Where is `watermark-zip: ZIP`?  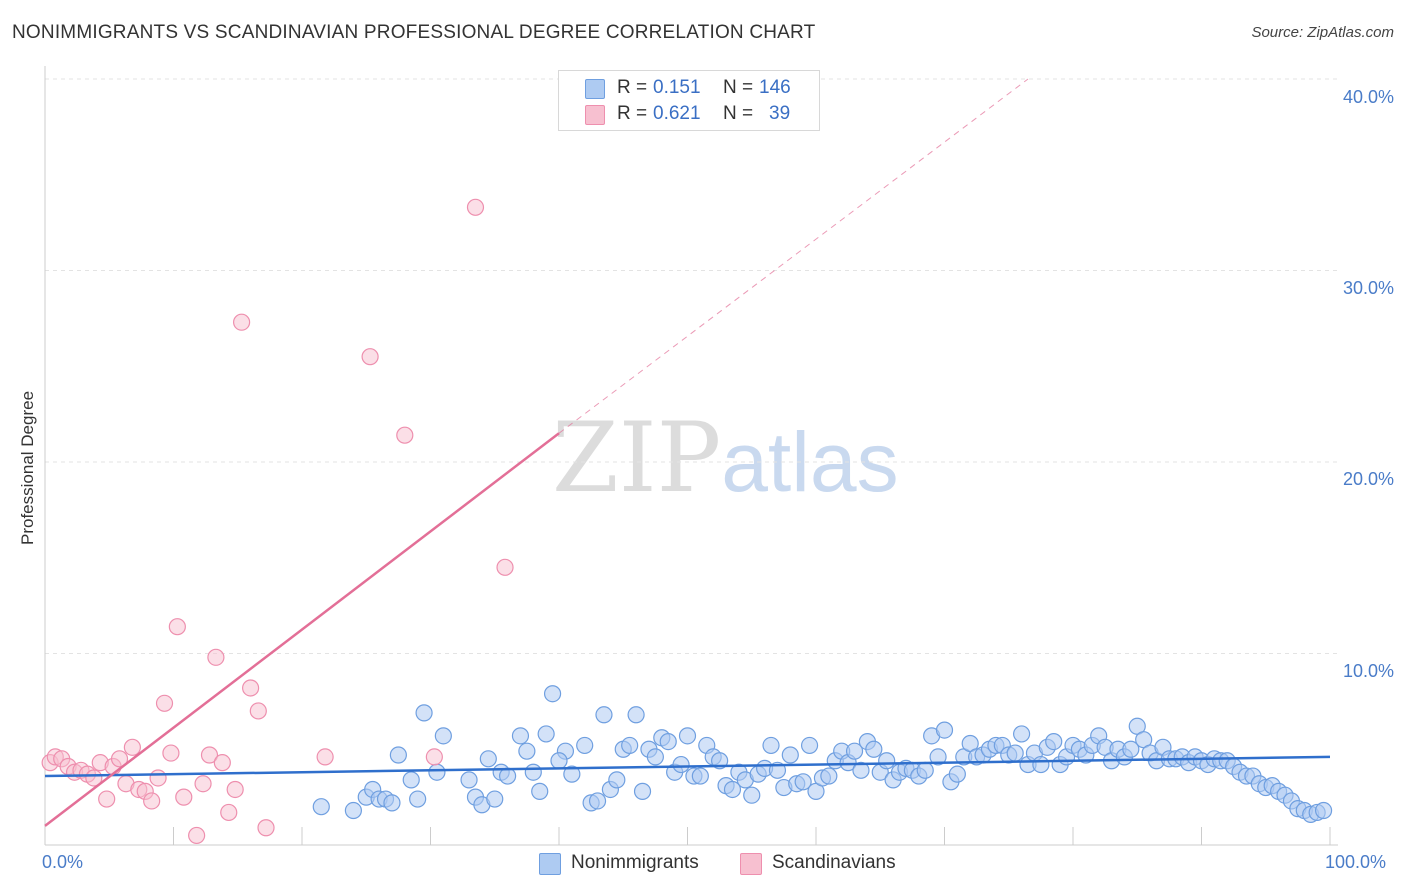 watermark-zip: ZIP is located at coordinates (637, 458).